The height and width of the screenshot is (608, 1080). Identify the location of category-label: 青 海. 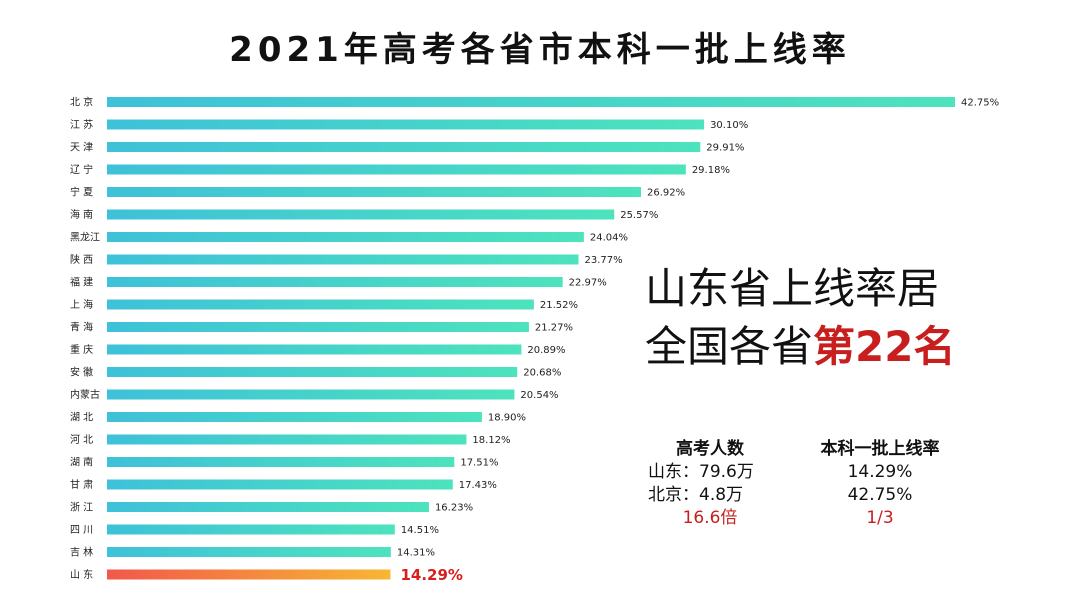
(81, 327).